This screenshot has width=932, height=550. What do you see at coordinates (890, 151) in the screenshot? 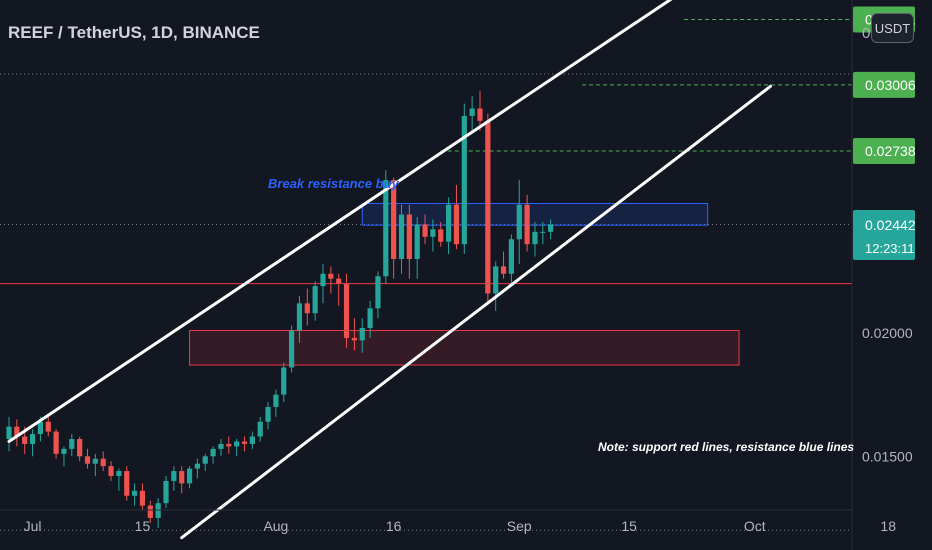
I see `target-price-label: 0.02738` at bounding box center [890, 151].